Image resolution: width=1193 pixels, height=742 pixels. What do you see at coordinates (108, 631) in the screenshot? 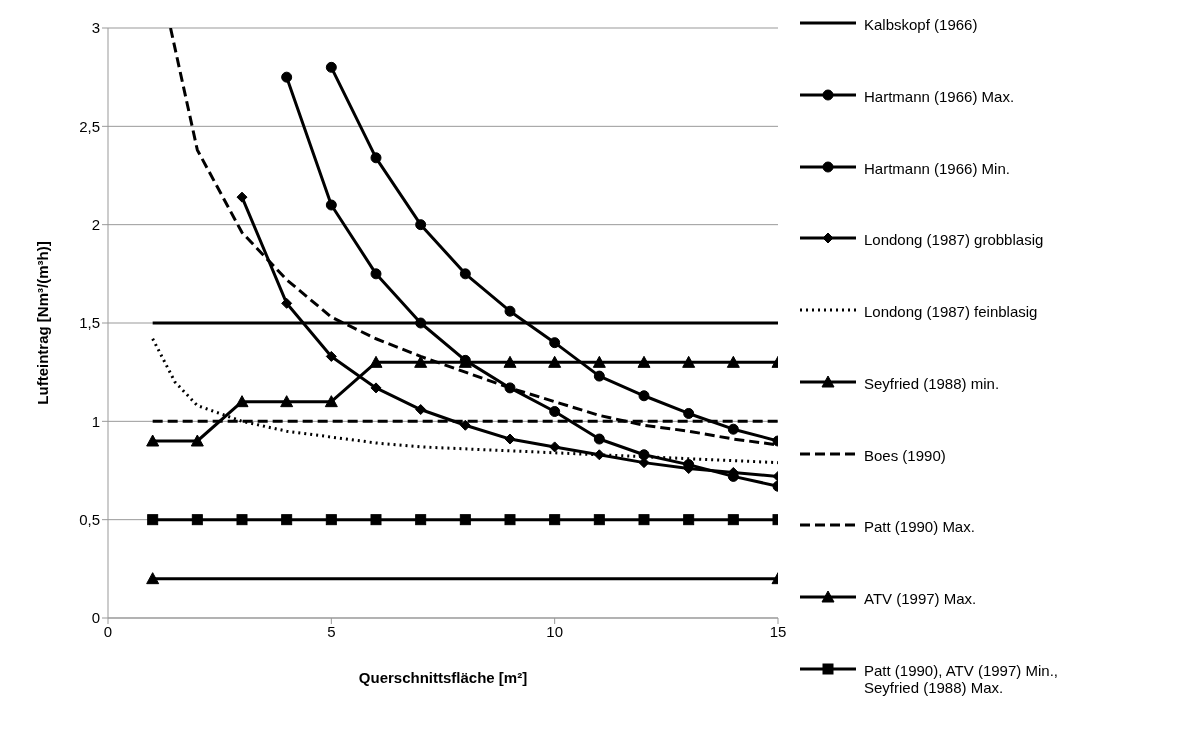
I see `x-tick-label: 0` at bounding box center [108, 631].